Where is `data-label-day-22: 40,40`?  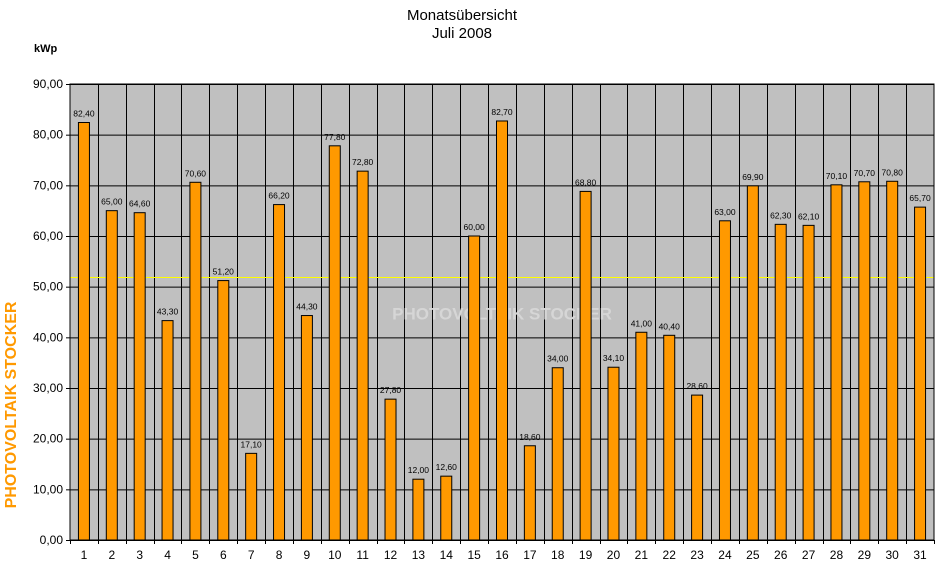
data-label-day-22: 40,40 is located at coordinates (670, 326).